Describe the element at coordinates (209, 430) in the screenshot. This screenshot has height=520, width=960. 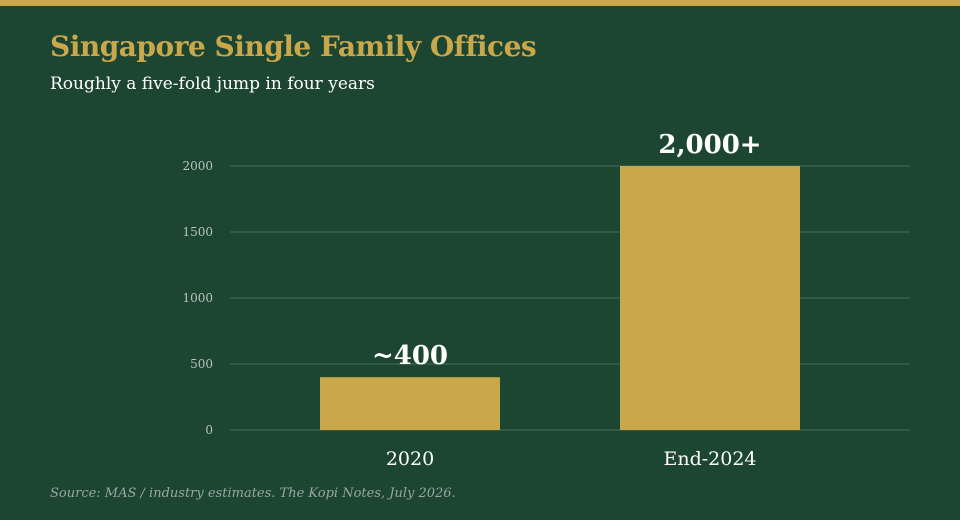
I see `y-tick-label: 0` at that location.